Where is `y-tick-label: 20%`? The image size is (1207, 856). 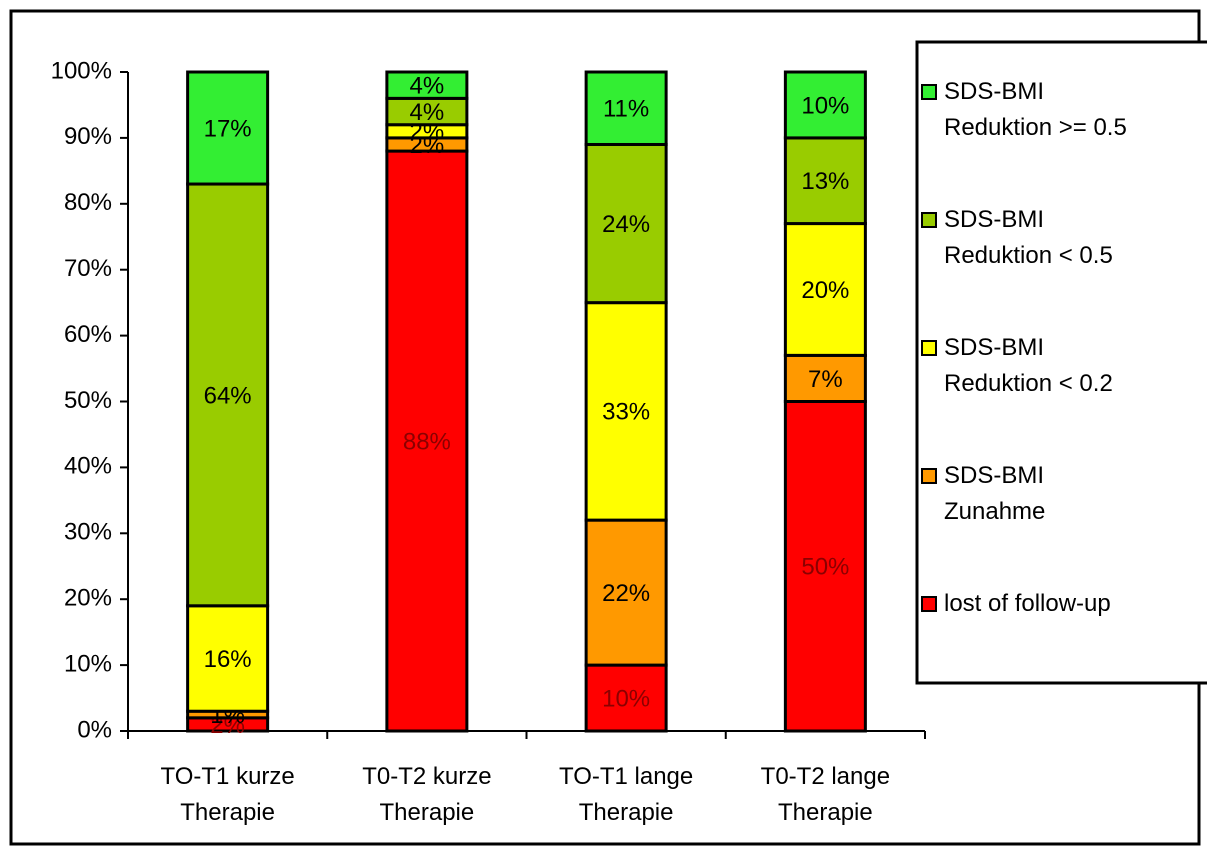
y-tick-label: 20% is located at coordinates (88, 598).